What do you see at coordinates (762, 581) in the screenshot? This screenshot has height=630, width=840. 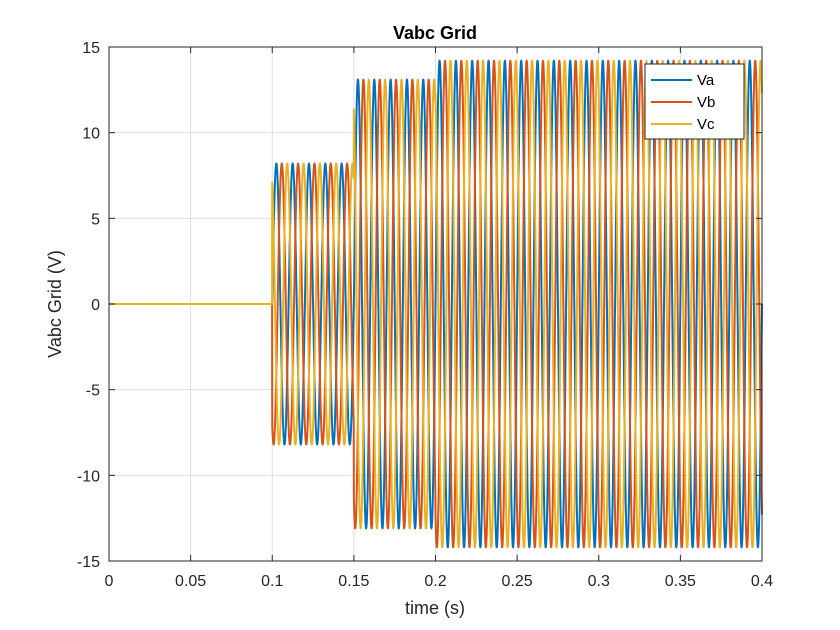 I see `x-tick-label: 0.4` at bounding box center [762, 581].